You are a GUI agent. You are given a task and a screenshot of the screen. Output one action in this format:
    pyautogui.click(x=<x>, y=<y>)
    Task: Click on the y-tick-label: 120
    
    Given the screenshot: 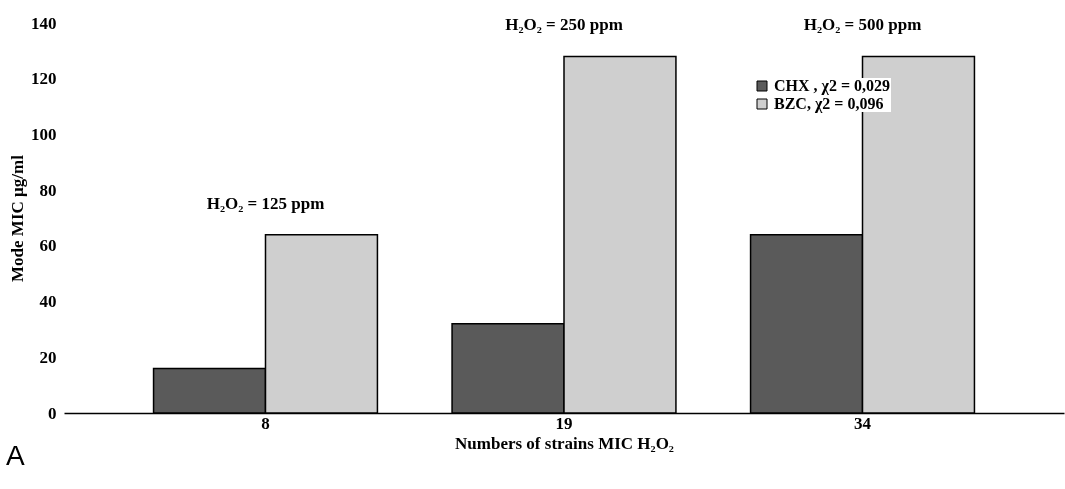 What is the action you would take?
    pyautogui.click(x=44, y=79)
    